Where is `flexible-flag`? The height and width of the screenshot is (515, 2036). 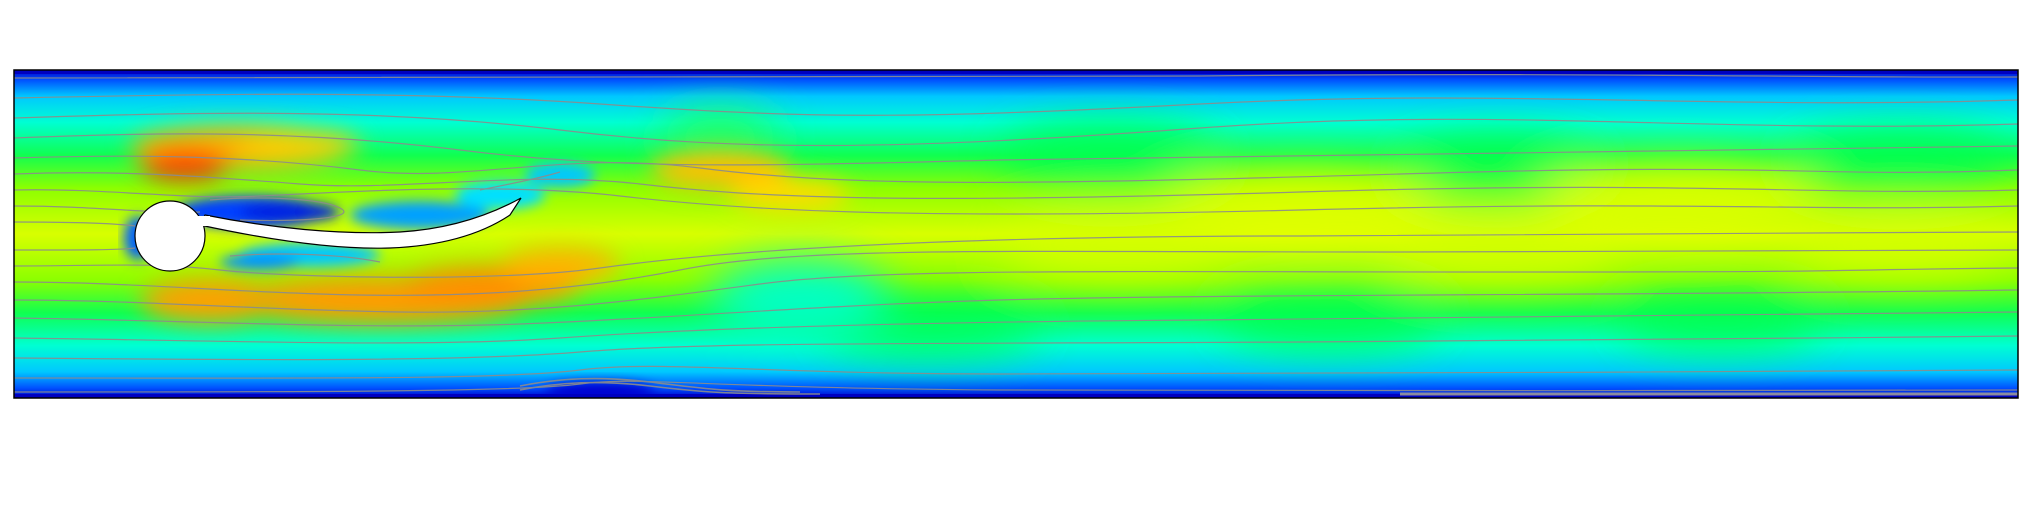 flexible-flag is located at coordinates (360, 223).